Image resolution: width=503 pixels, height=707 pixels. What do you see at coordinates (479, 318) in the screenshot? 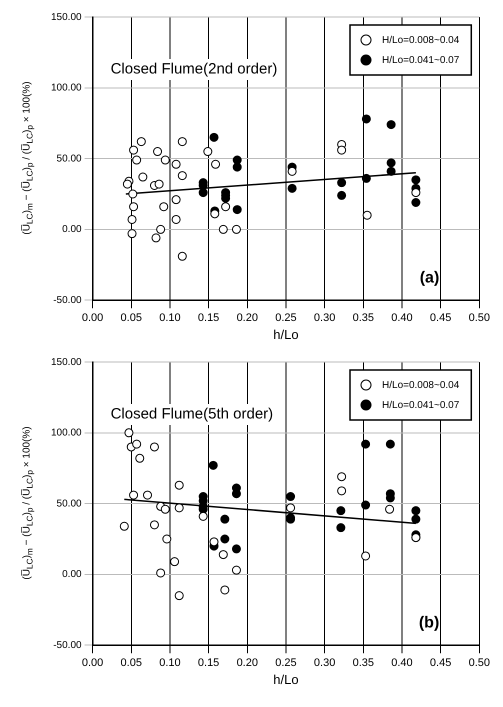
I see `x-tick-label: 0.50` at bounding box center [479, 318].